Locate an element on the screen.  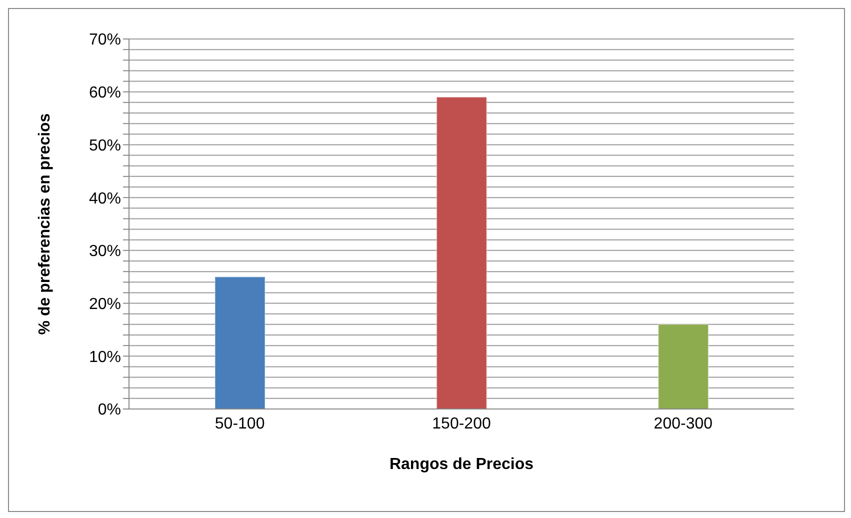
y-tick-label: 0% is located at coordinates (109, 410).